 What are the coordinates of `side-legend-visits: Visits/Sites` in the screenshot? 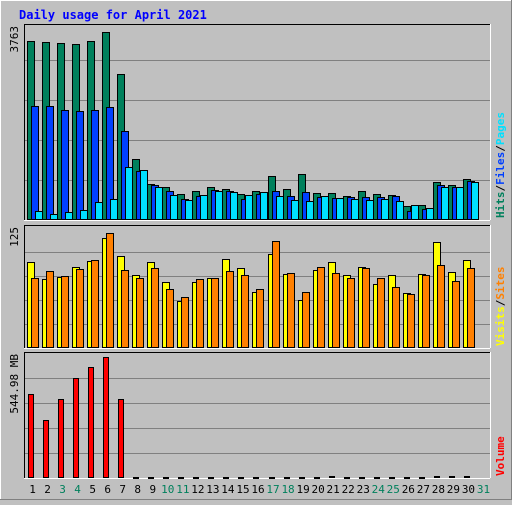 It's located at (500, 307).